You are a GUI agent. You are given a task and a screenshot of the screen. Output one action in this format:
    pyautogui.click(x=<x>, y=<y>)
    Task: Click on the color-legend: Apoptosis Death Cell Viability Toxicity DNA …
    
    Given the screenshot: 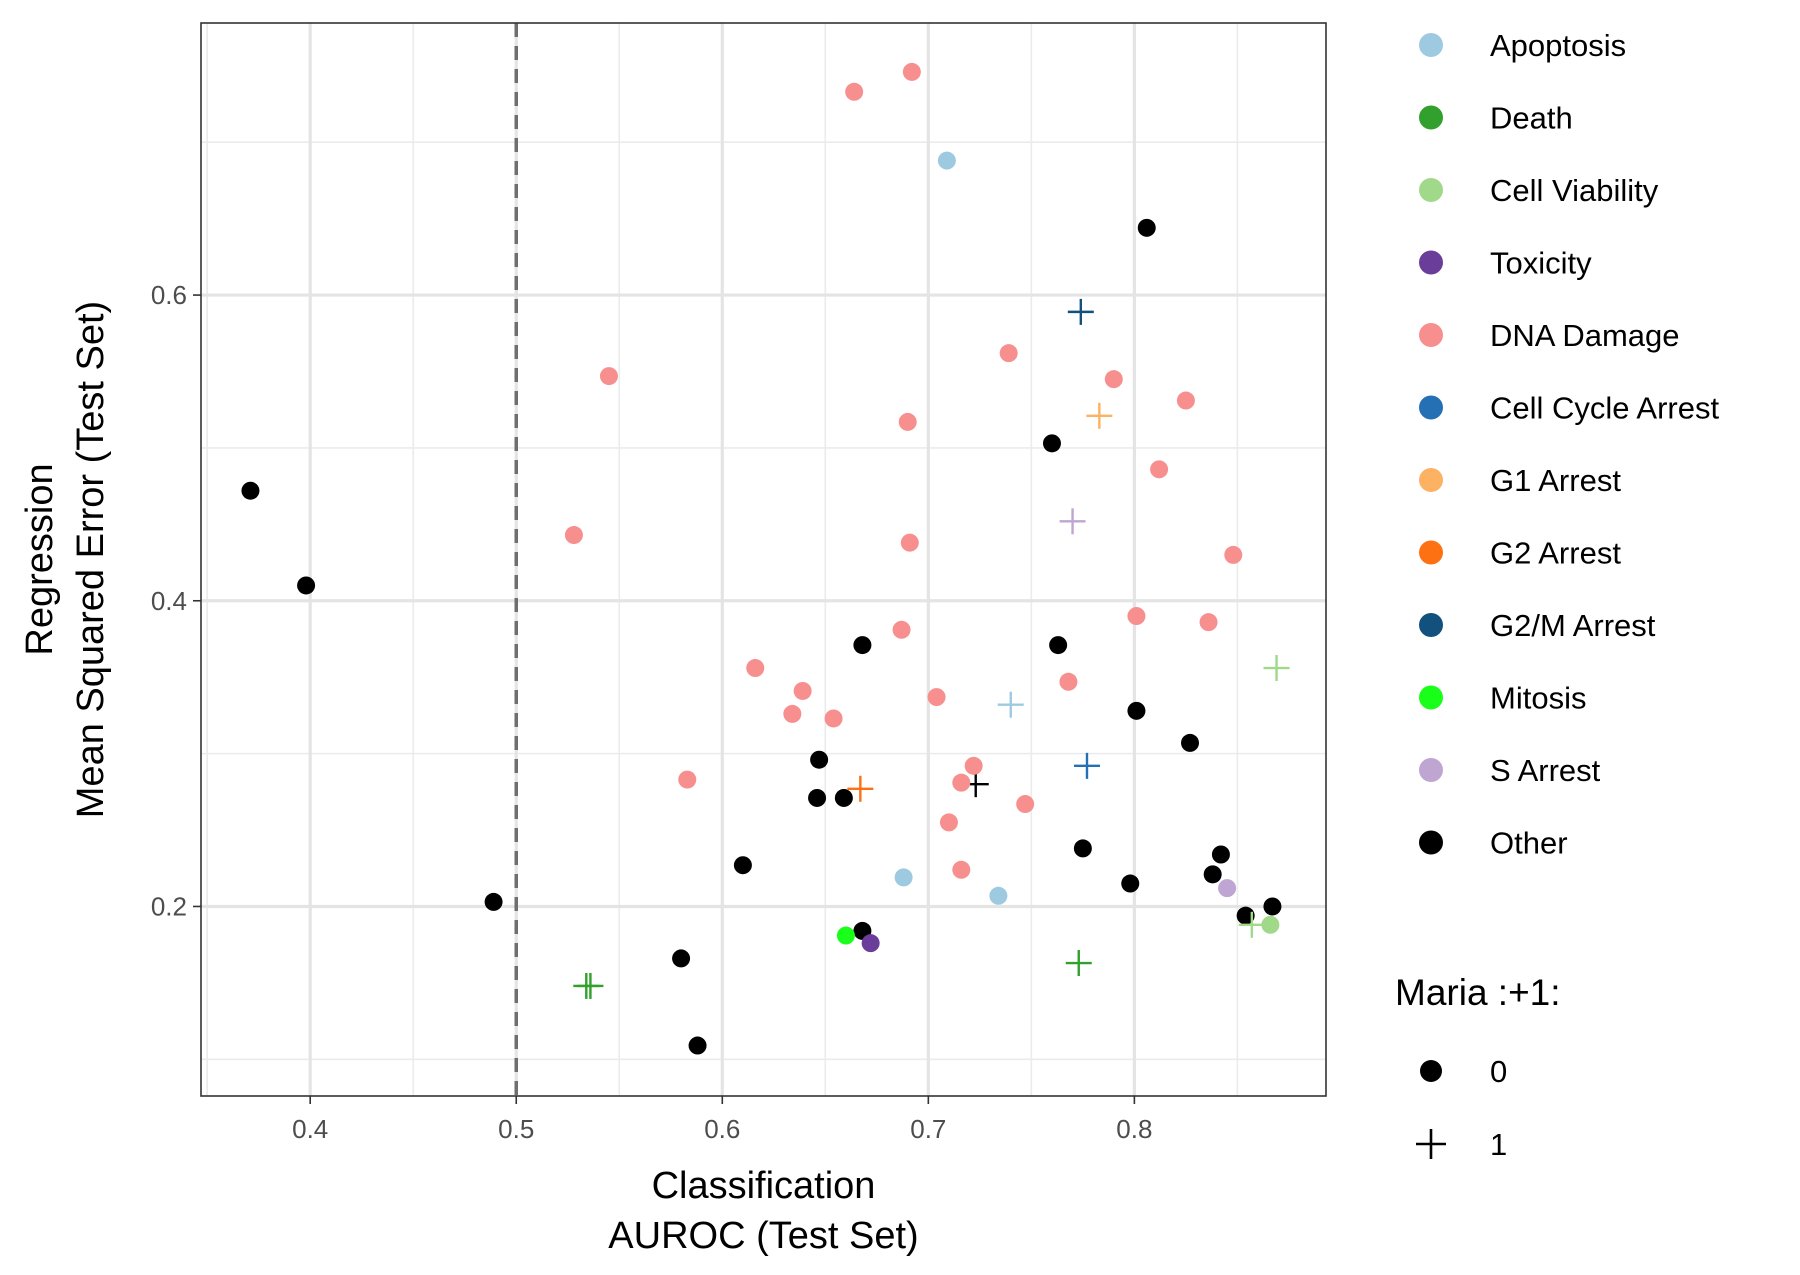 What is the action you would take?
    pyautogui.click(x=1569, y=444)
    